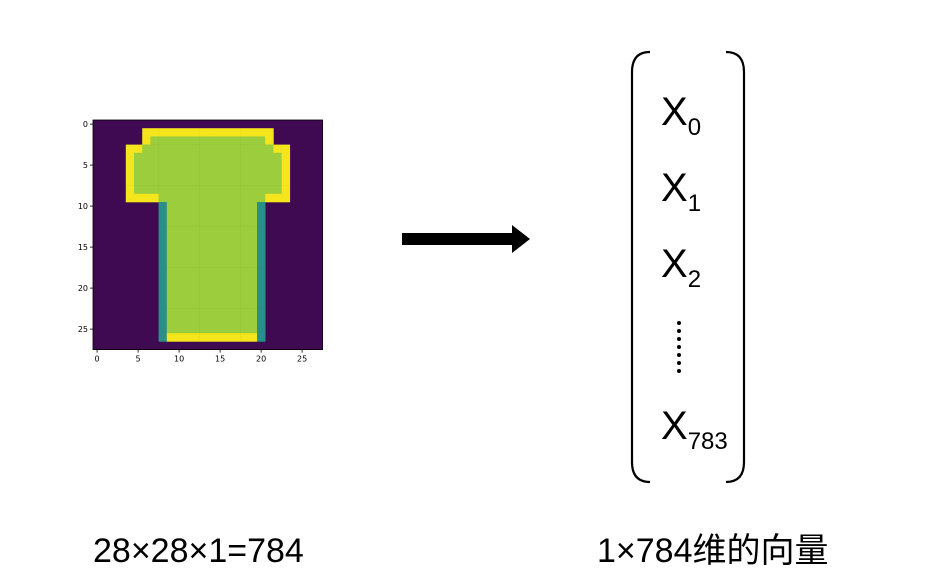 This screenshot has height=587, width=931. Describe the element at coordinates (713, 551) in the screenshot. I see `vector-size-caption: 1×784维的向量` at that location.